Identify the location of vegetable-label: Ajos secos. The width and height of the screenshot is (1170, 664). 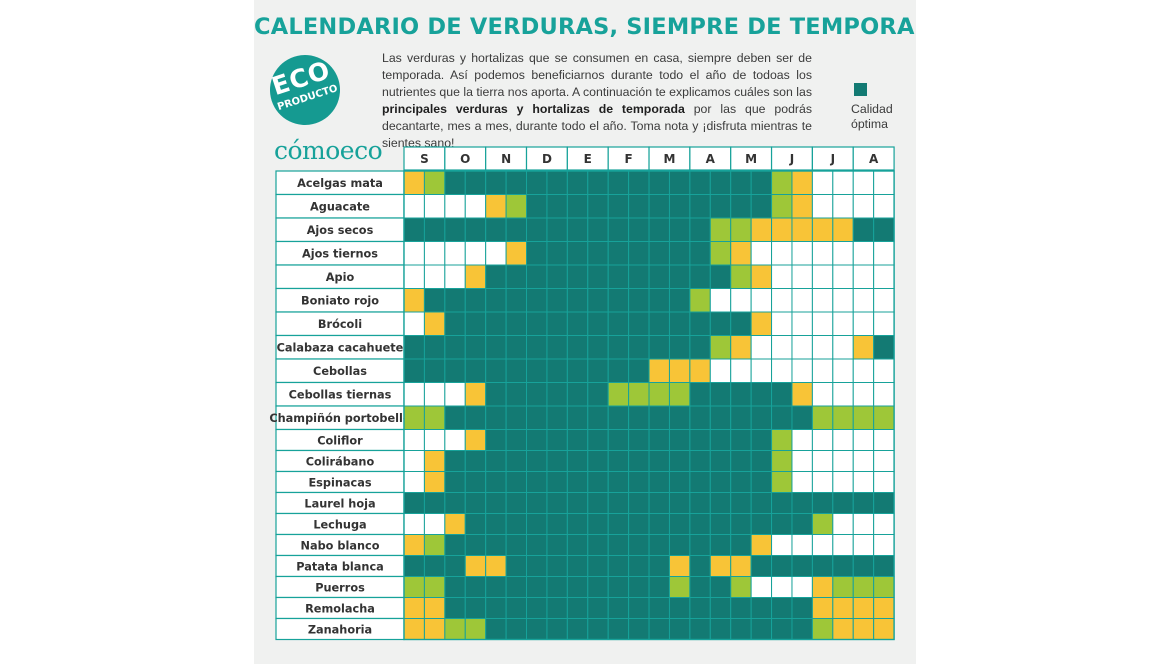
(340, 230).